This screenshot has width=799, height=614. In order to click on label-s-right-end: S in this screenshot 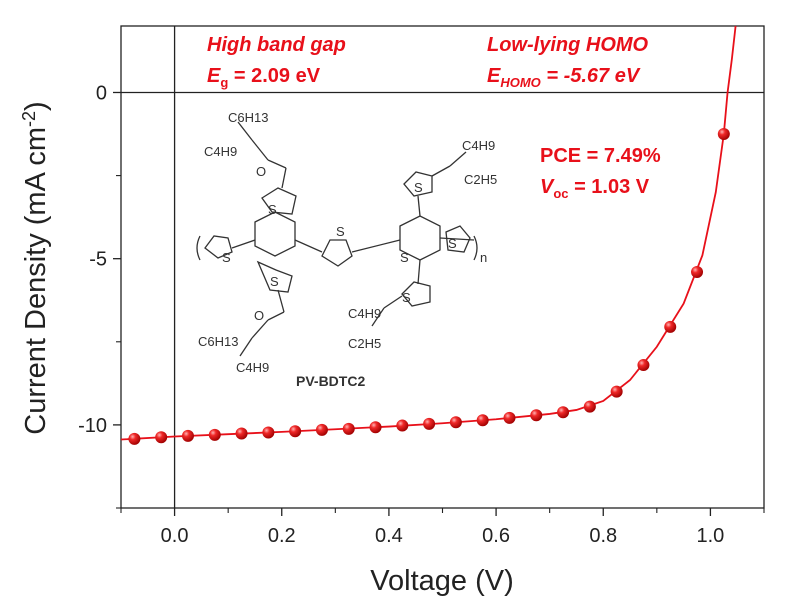, I will do `click(452, 243)`.